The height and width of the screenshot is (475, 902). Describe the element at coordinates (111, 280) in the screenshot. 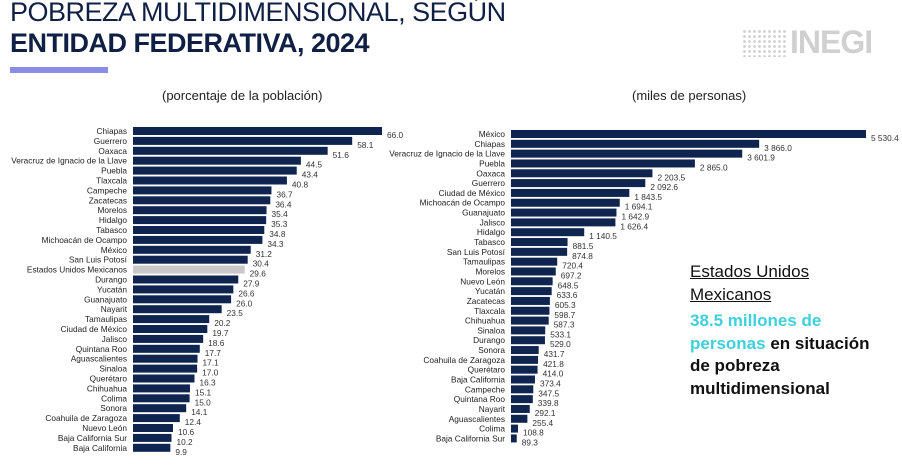

I see `category-label: Durango` at that location.